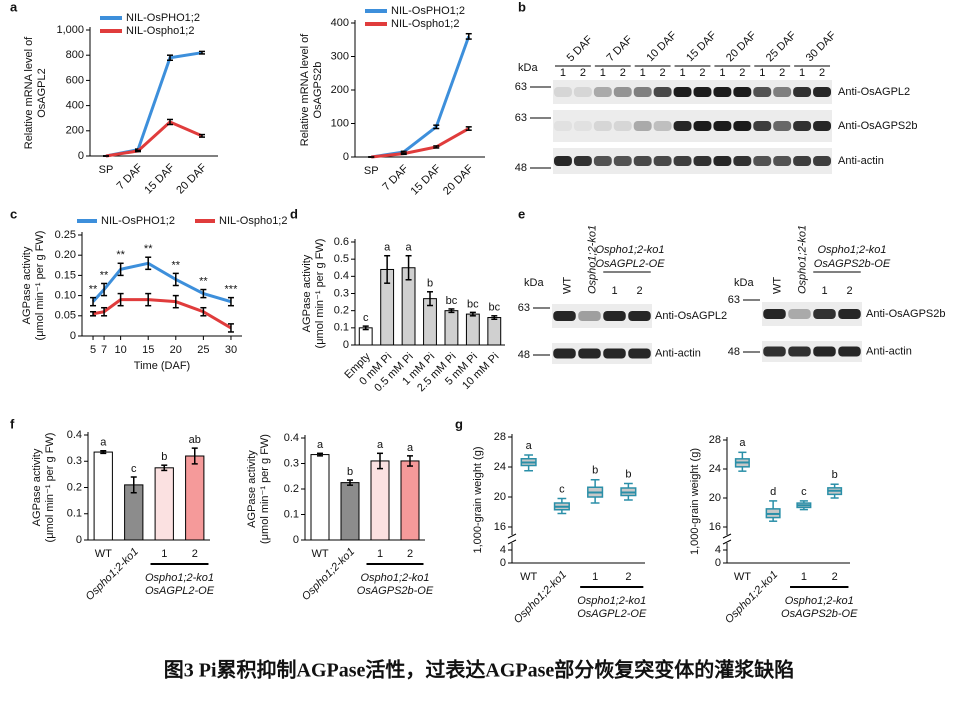  I want to click on y-tick-label: 0.6, so click(341, 242).